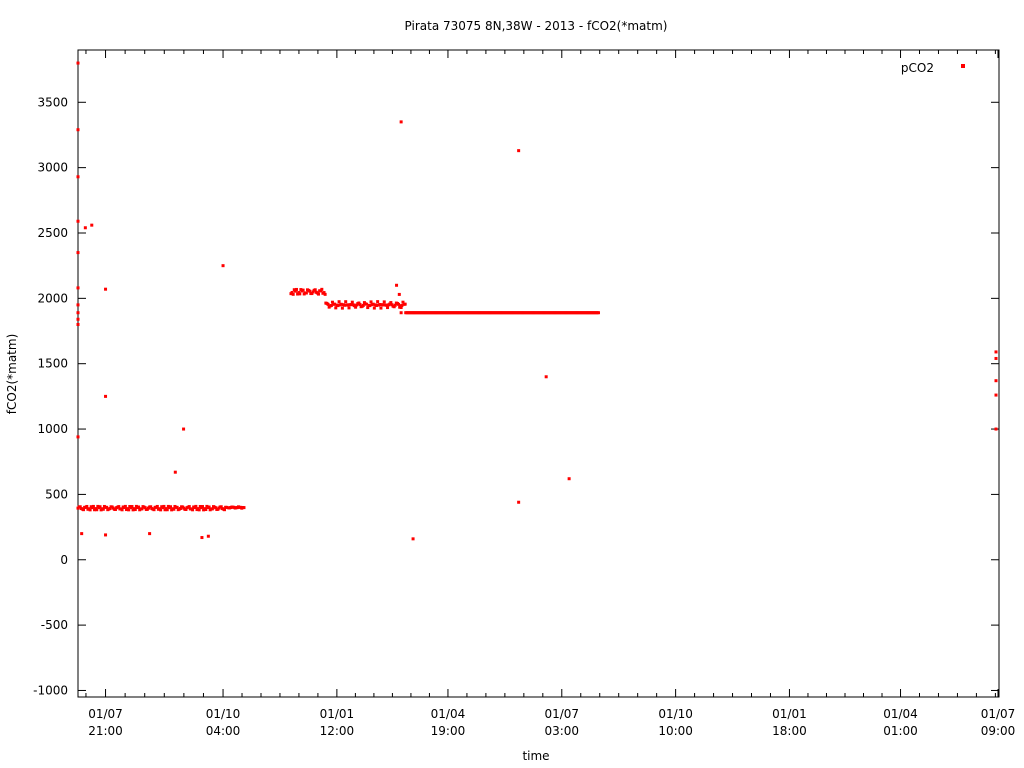  What do you see at coordinates (50, 690) in the screenshot?
I see `y-tick-label: -1000` at bounding box center [50, 690].